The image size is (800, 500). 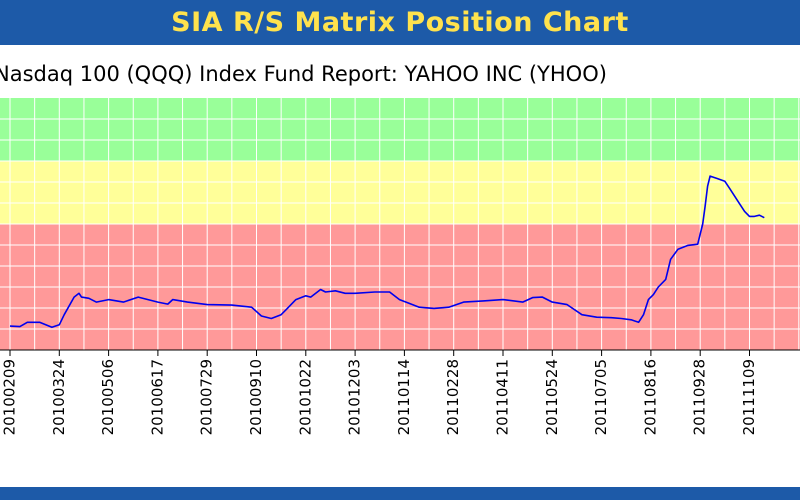 I want to click on x-tick-label: 20110524, so click(x=552, y=397).